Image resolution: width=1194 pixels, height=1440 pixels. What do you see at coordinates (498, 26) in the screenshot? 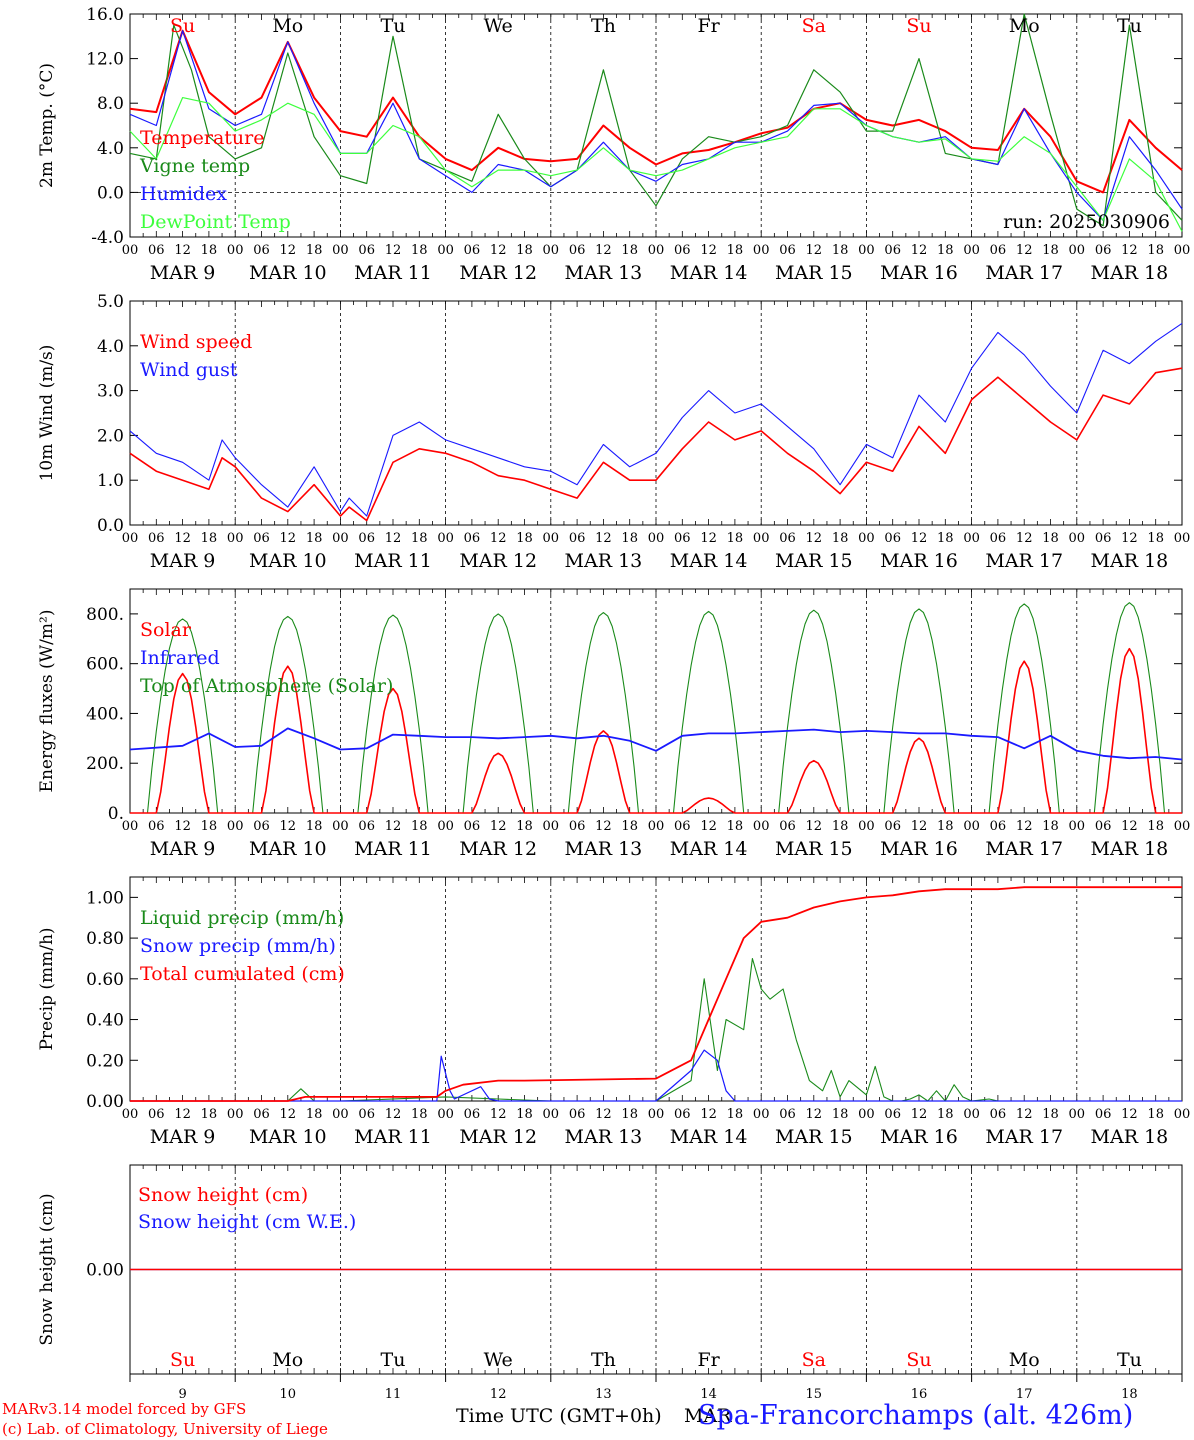
I see `weekday-label: We` at bounding box center [498, 26].